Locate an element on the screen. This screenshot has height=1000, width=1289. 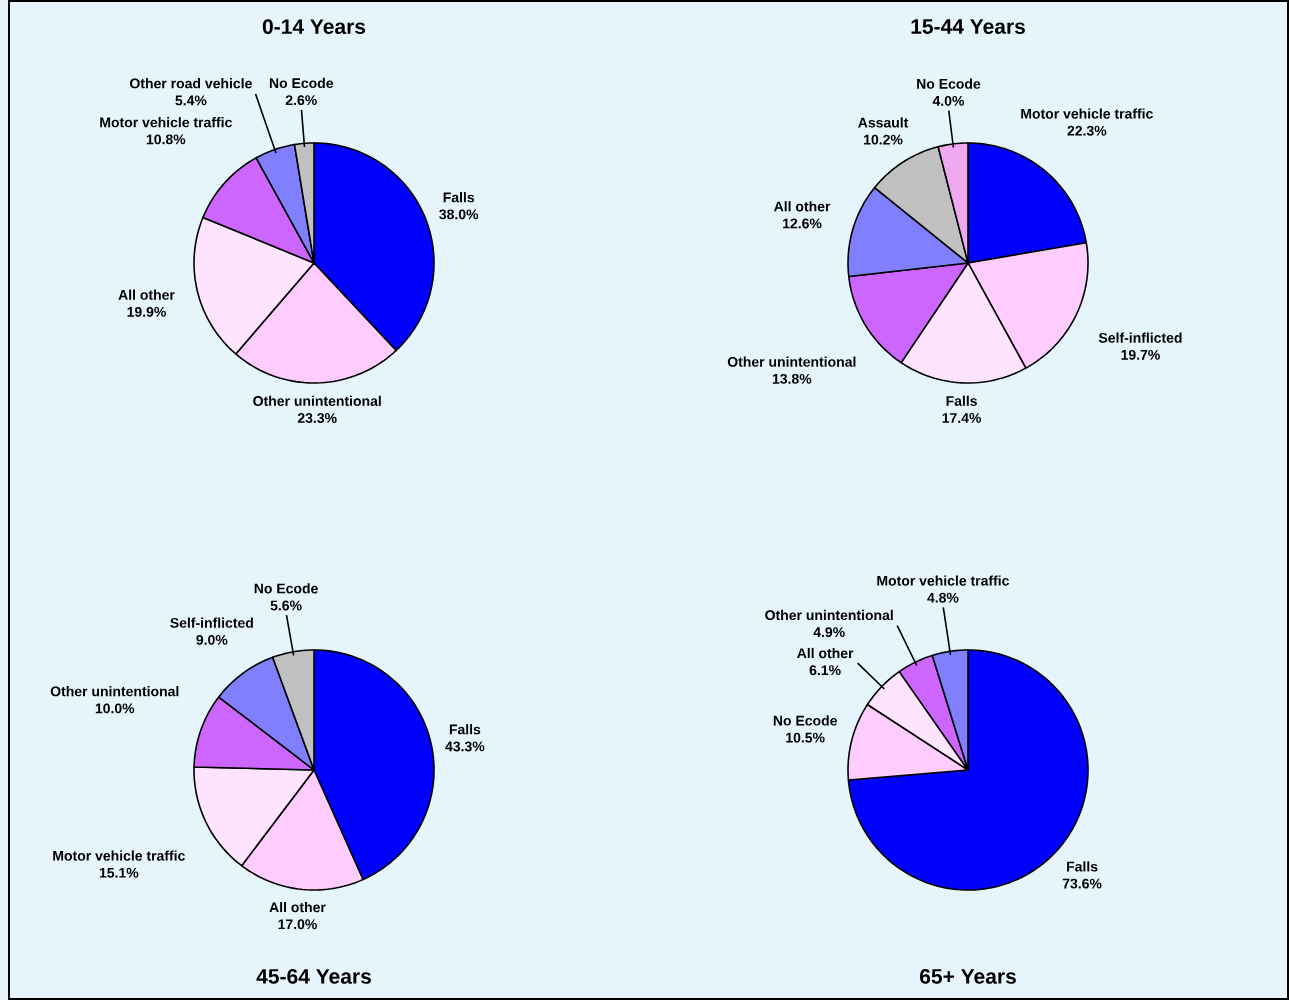
data-label: 5.6% is located at coordinates (286, 605).